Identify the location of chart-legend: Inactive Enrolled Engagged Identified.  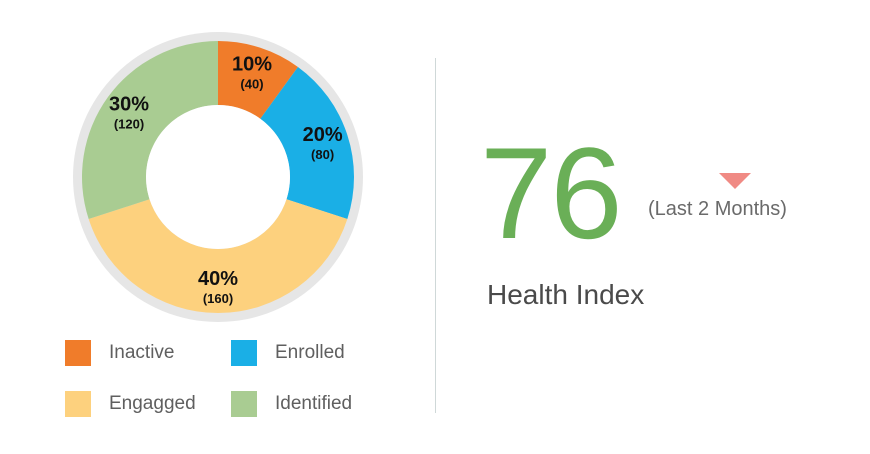
(230, 380).